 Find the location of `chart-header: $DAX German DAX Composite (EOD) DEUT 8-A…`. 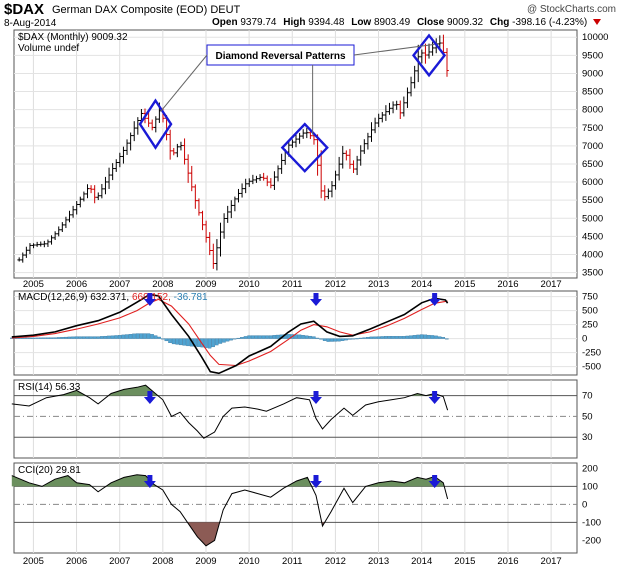

chart-header: $DAX German DAX Composite (EOD) DEUT 8-A… is located at coordinates (312, 15).